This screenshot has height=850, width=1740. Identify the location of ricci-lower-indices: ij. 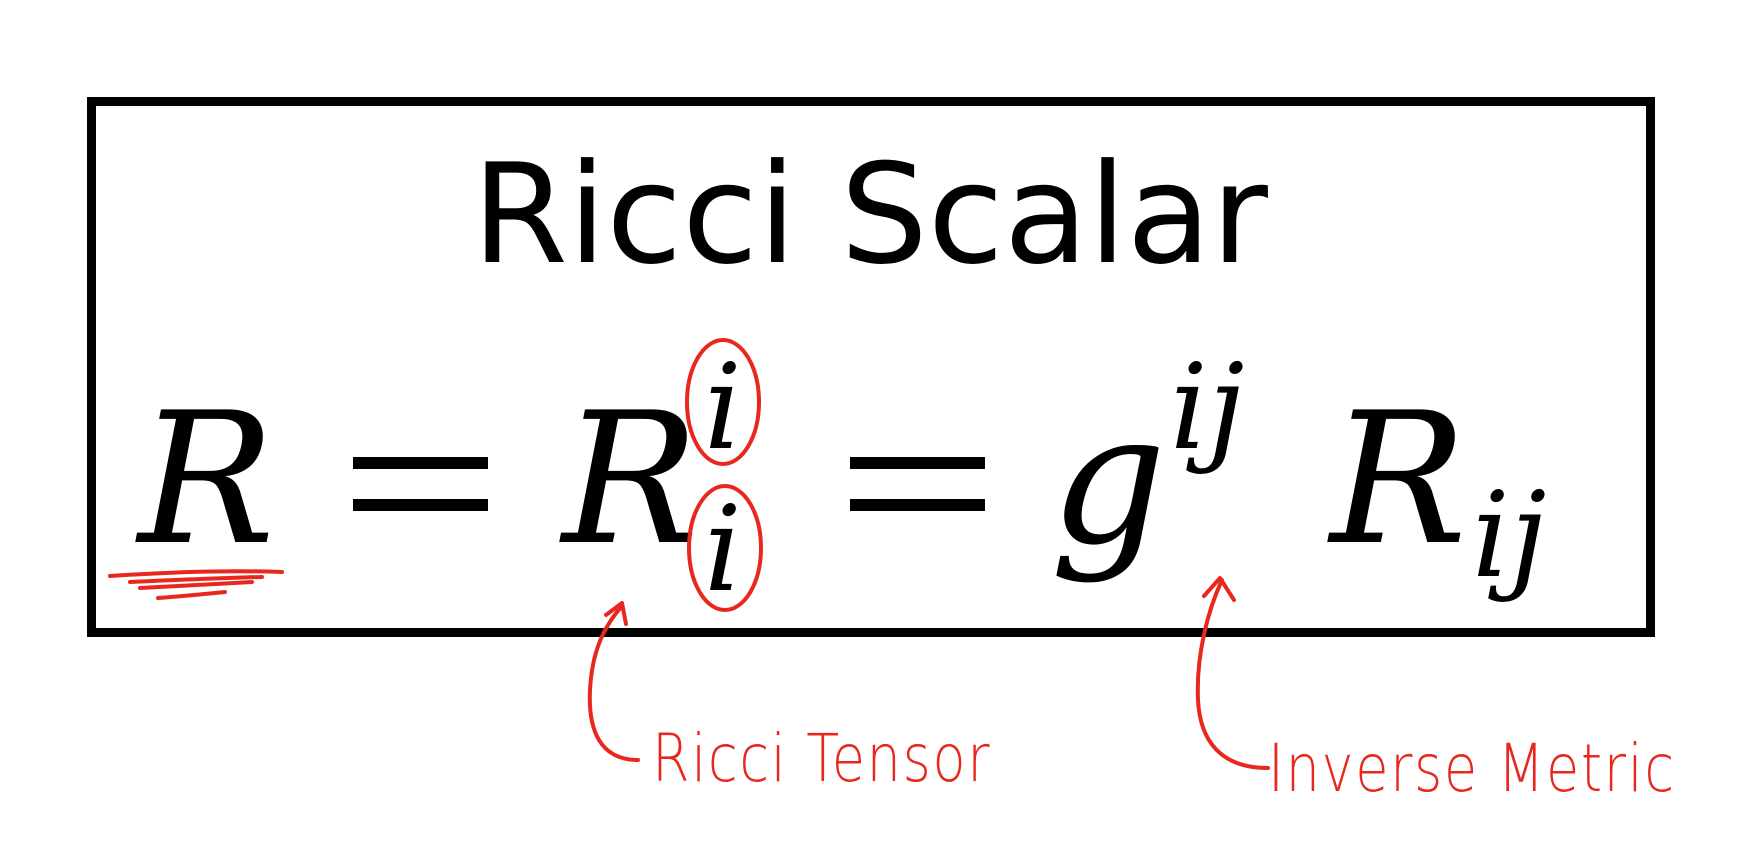
(1509, 535).